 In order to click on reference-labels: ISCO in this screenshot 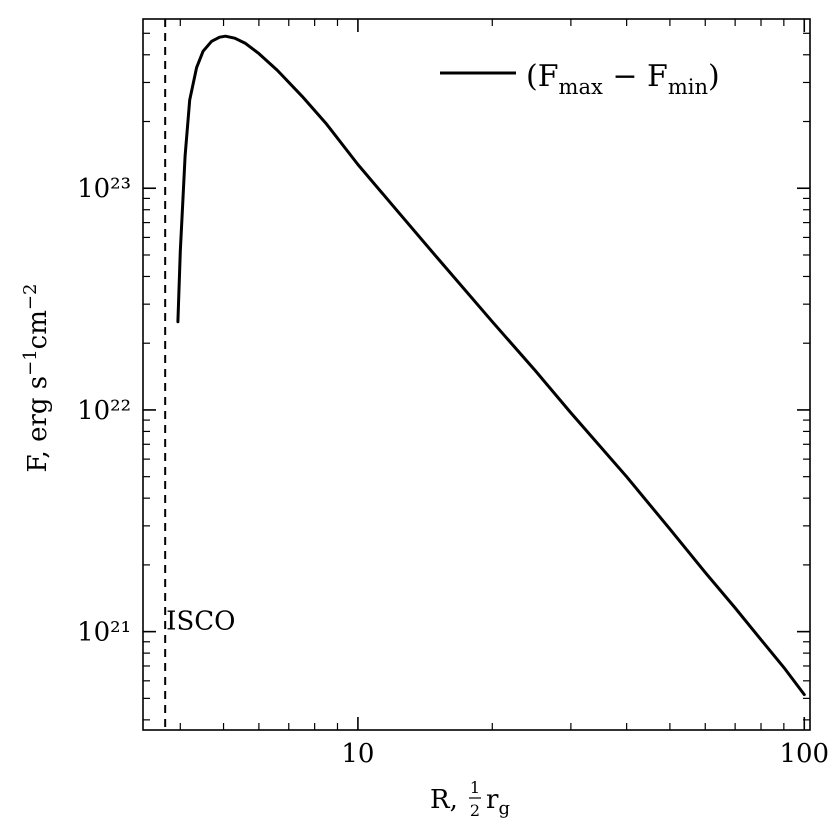, I will do `click(200, 622)`.